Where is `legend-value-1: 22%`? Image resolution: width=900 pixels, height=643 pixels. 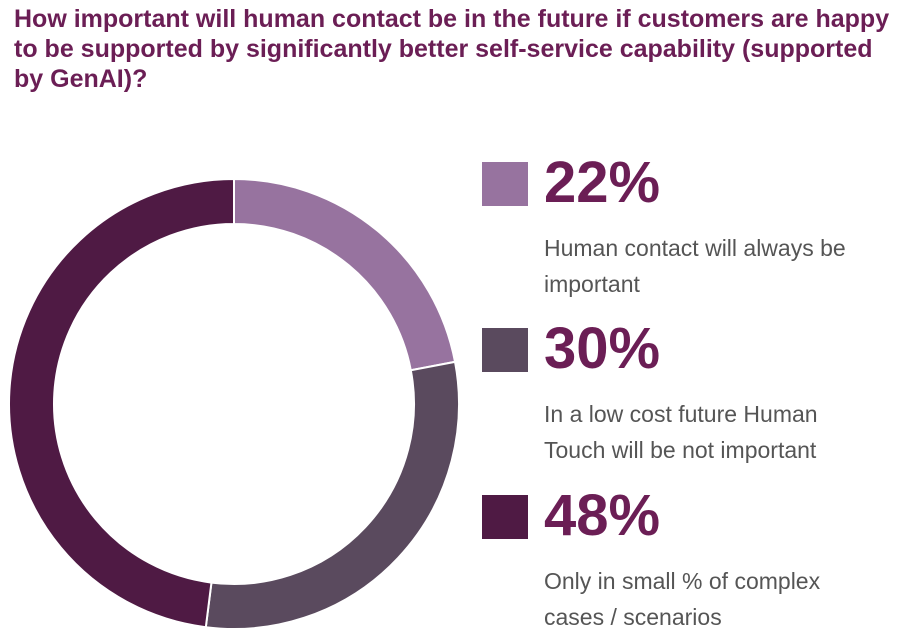
legend-value-1: 22% is located at coordinates (602, 182).